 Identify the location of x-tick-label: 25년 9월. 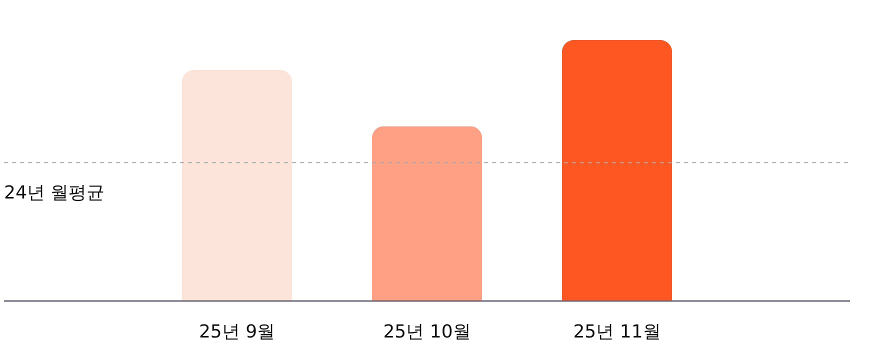
(237, 332).